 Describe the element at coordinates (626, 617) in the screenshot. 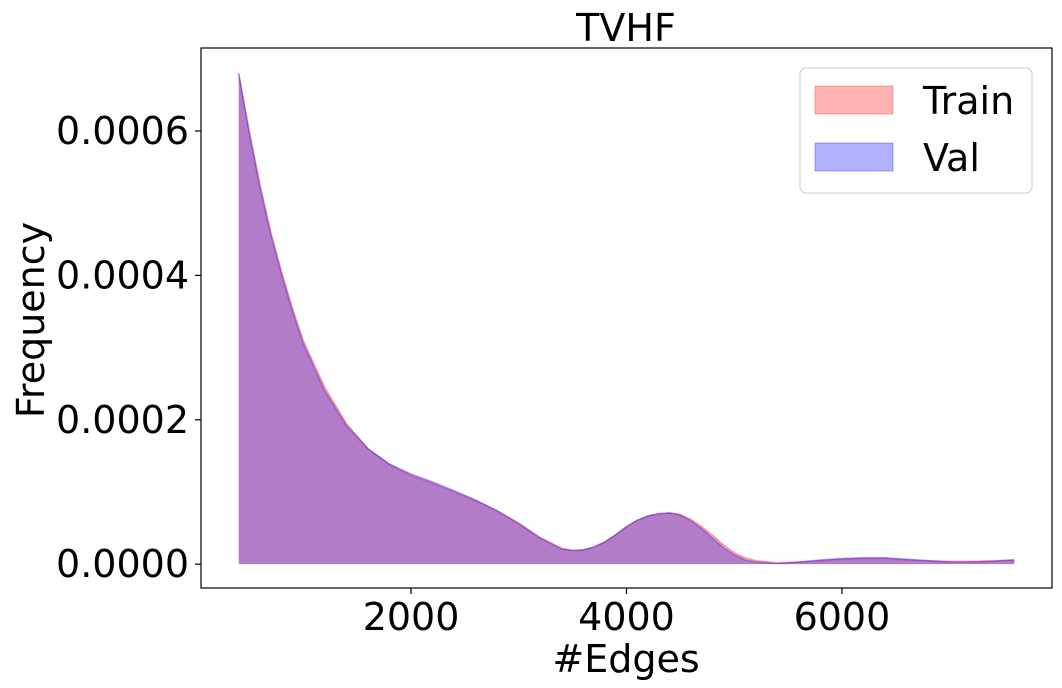

I see `x-tick-label: 4000` at that location.